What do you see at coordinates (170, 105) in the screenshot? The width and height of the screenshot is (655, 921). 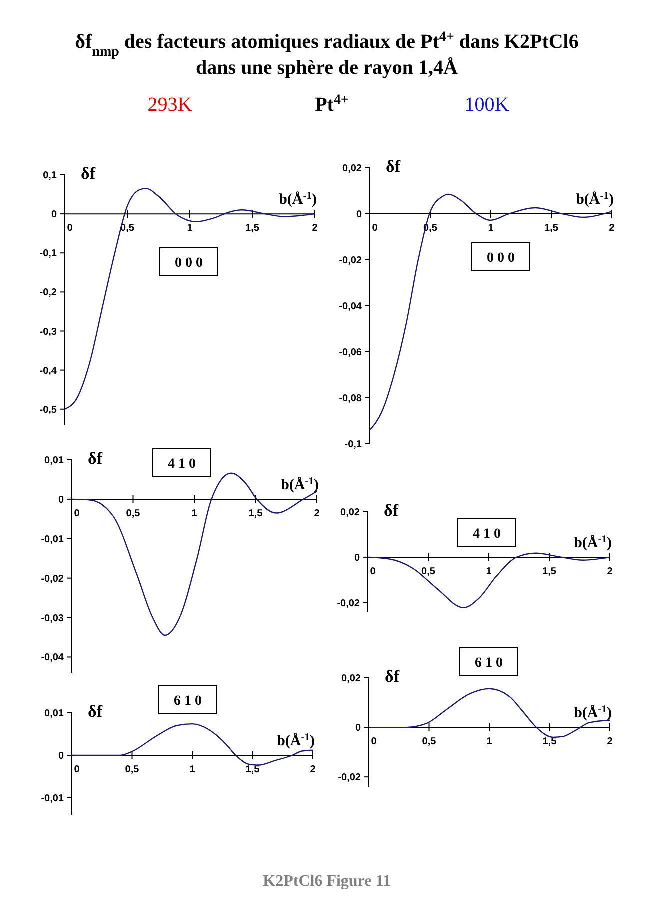 I see `text: 293K` at bounding box center [170, 105].